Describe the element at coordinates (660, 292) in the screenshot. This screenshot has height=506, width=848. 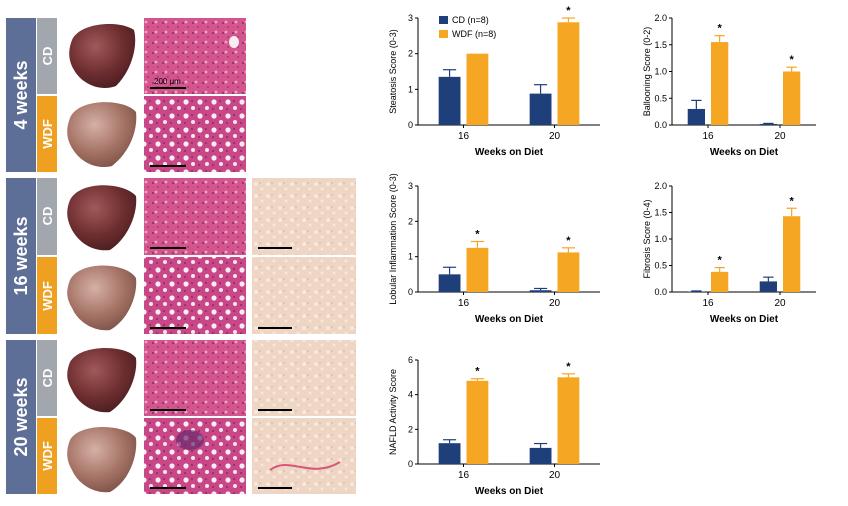
I see `y-tick-label: 0.0` at that location.